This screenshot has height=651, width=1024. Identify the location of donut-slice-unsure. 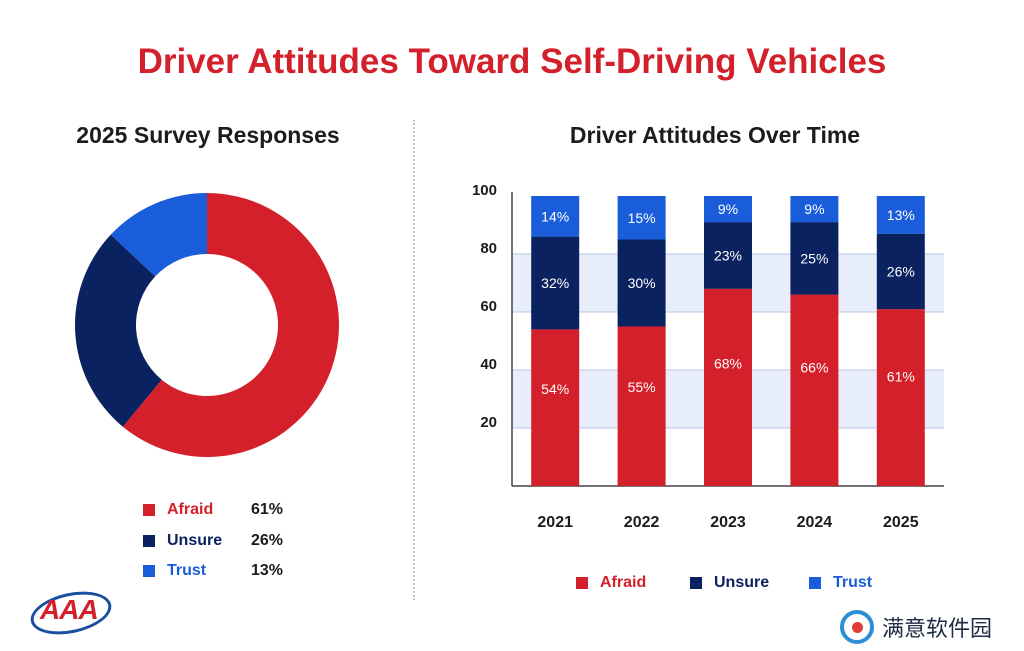
(118, 330).